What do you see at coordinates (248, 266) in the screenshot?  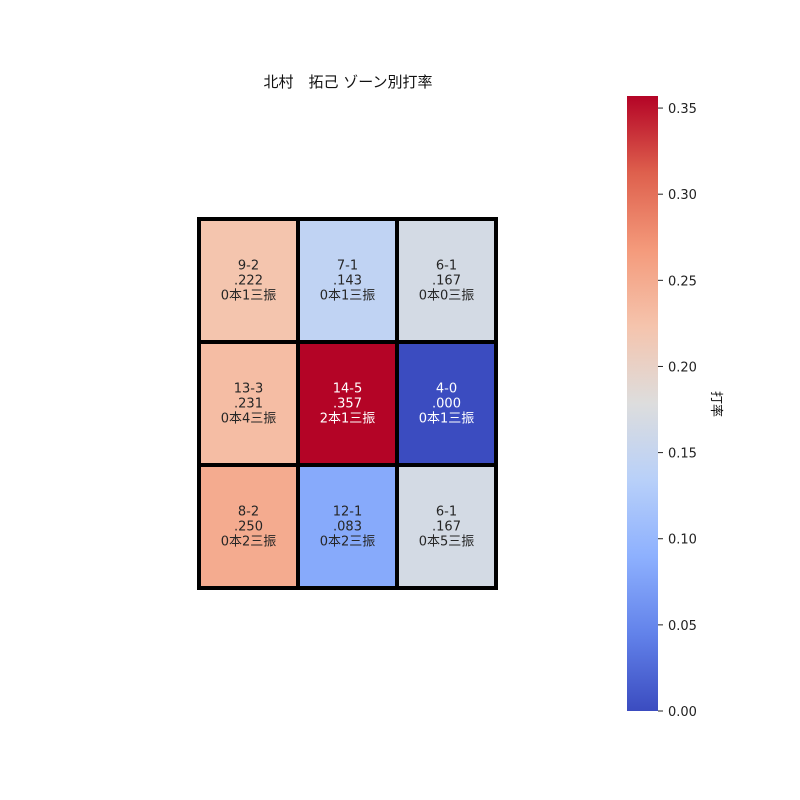 I see `cell-record-label: 9-2` at bounding box center [248, 266].